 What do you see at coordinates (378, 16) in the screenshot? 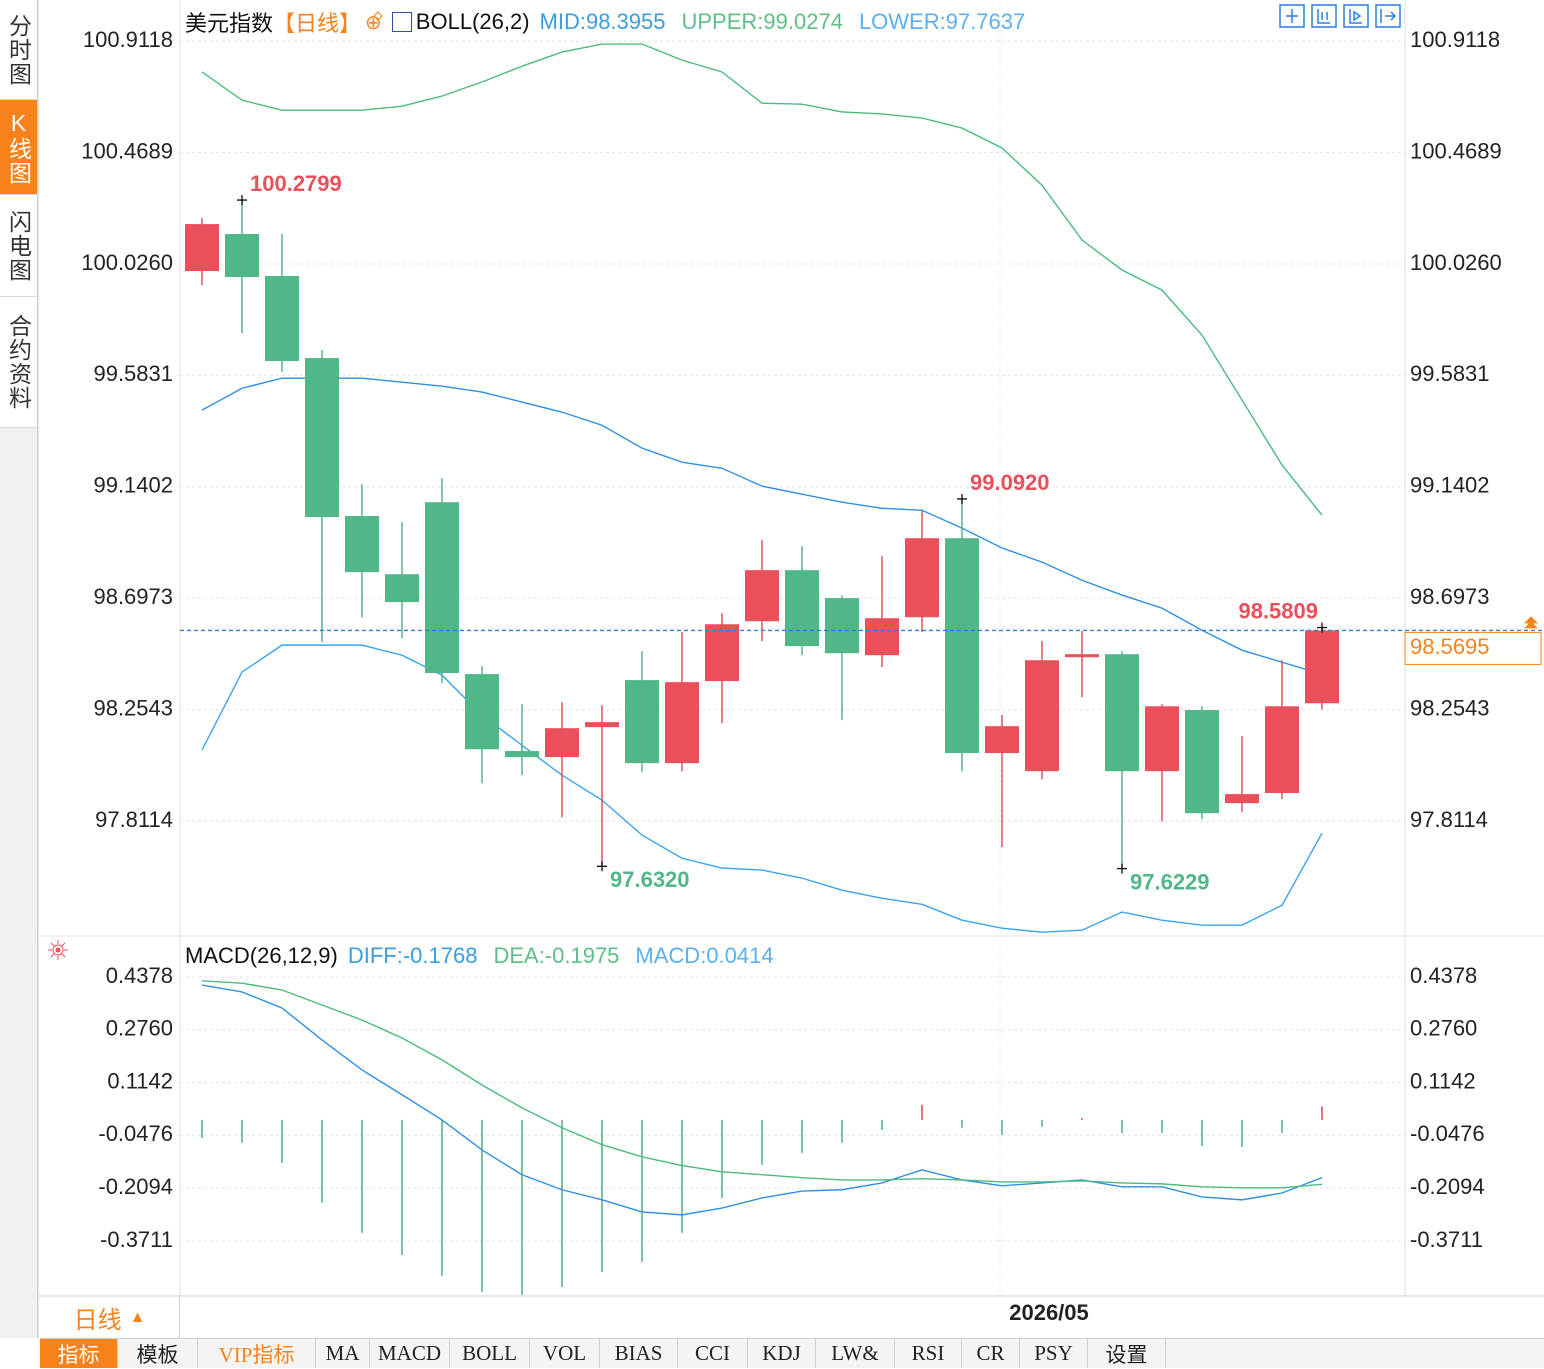
I see `period-icon` at bounding box center [378, 16].